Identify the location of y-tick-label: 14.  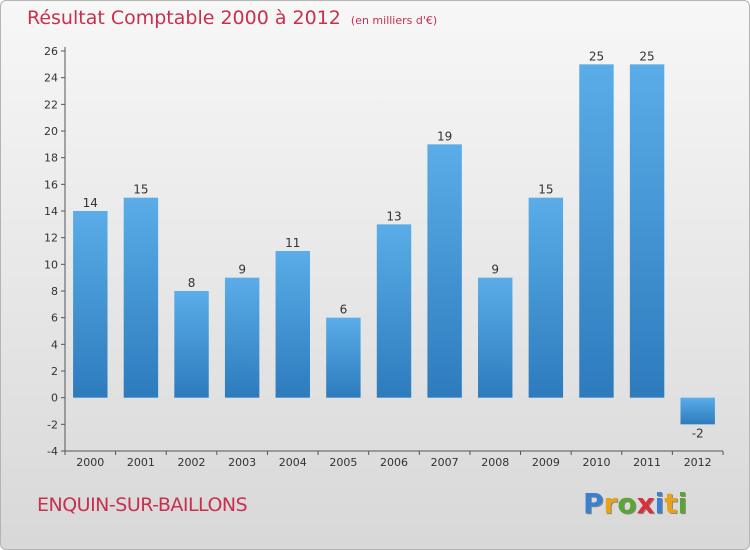
(51, 211).